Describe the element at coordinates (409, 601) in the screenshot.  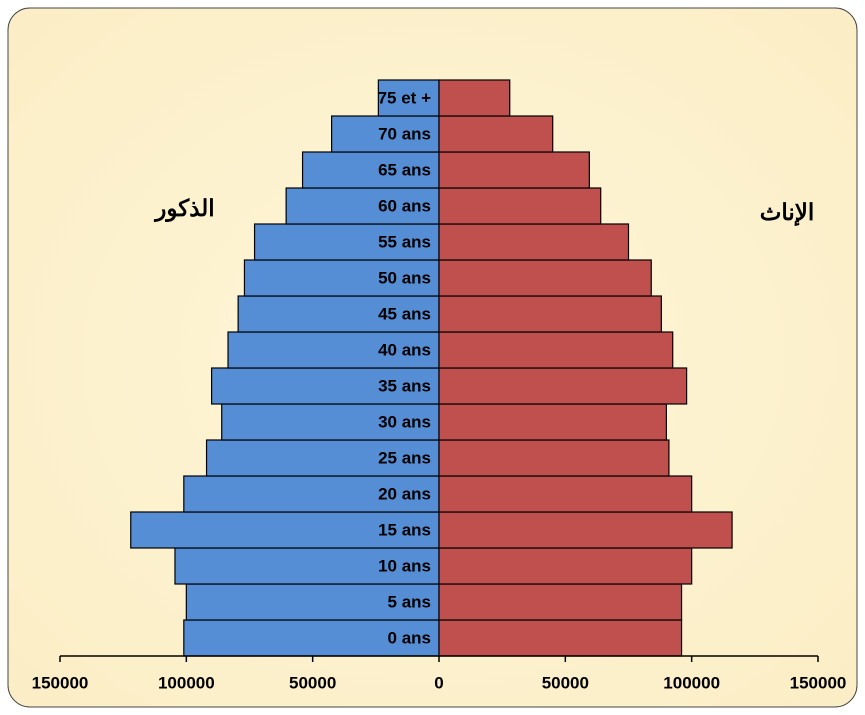
I see `category-label: 5 ans` at that location.